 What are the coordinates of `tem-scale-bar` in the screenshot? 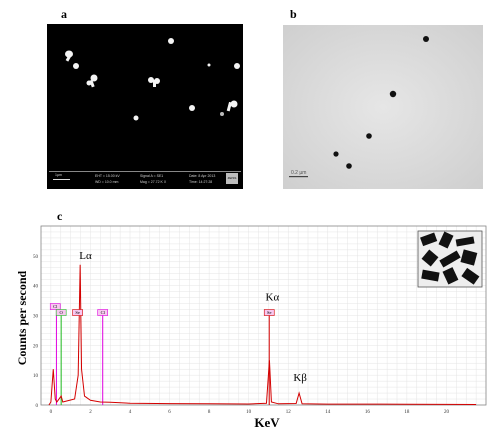 It's located at (298, 177).